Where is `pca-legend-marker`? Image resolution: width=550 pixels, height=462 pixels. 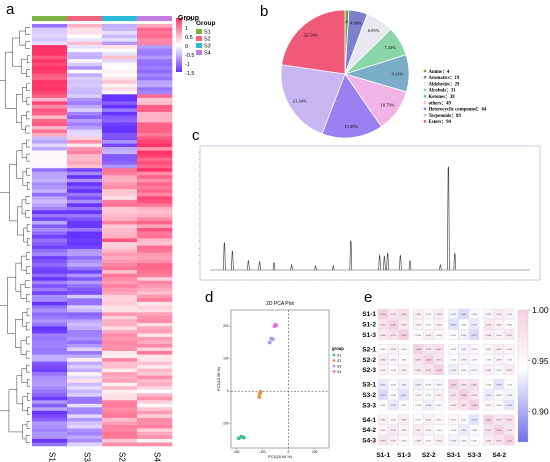 pca-legend-marker is located at coordinates (334, 355).